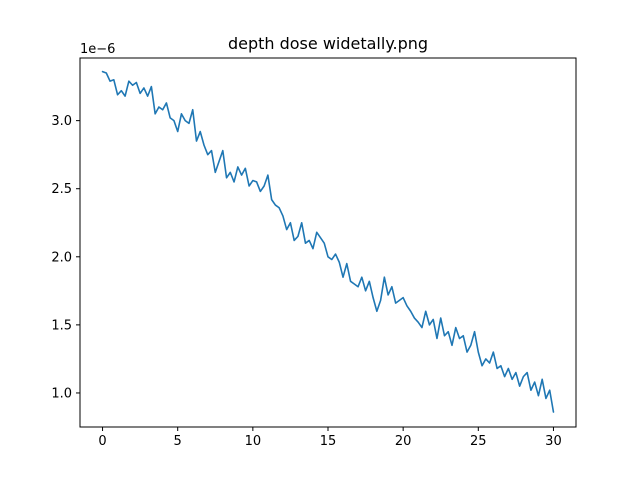 This screenshot has width=640, height=480. Describe the element at coordinates (178, 441) in the screenshot. I see `x-tick-label: 5` at that location.